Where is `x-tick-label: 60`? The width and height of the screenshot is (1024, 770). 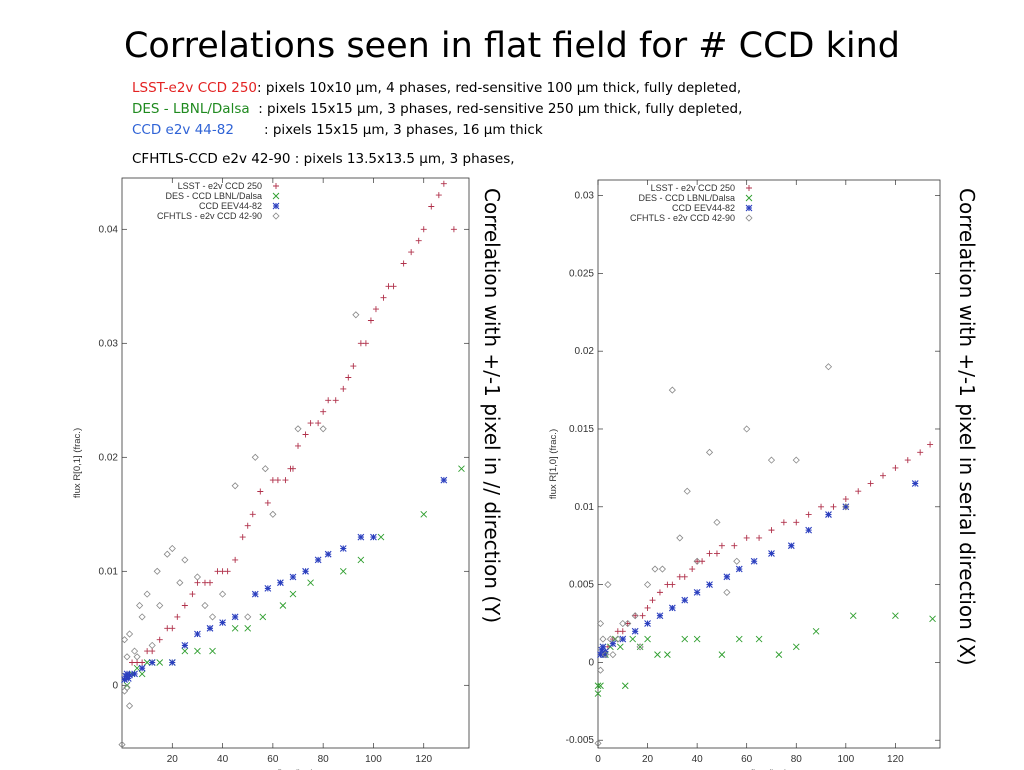 x-tick-label: 60 is located at coordinates (747, 759).